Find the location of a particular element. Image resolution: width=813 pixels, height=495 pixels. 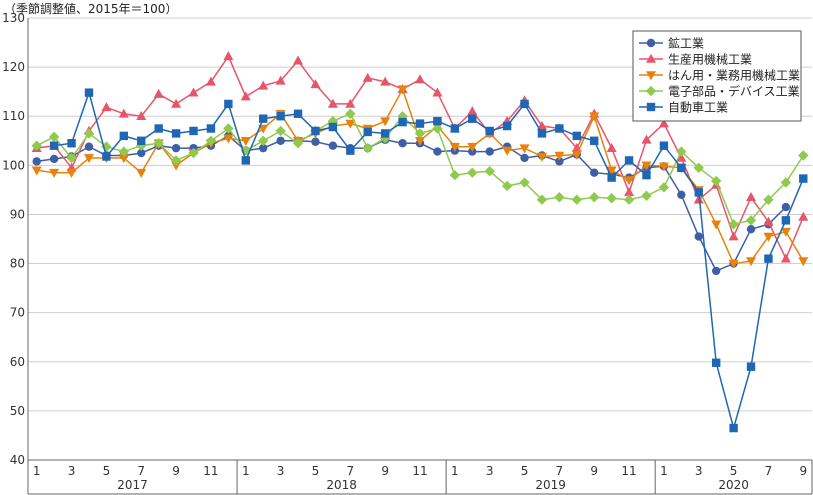

legend-label: はん用・業務用機械工業 is located at coordinates (734, 75).